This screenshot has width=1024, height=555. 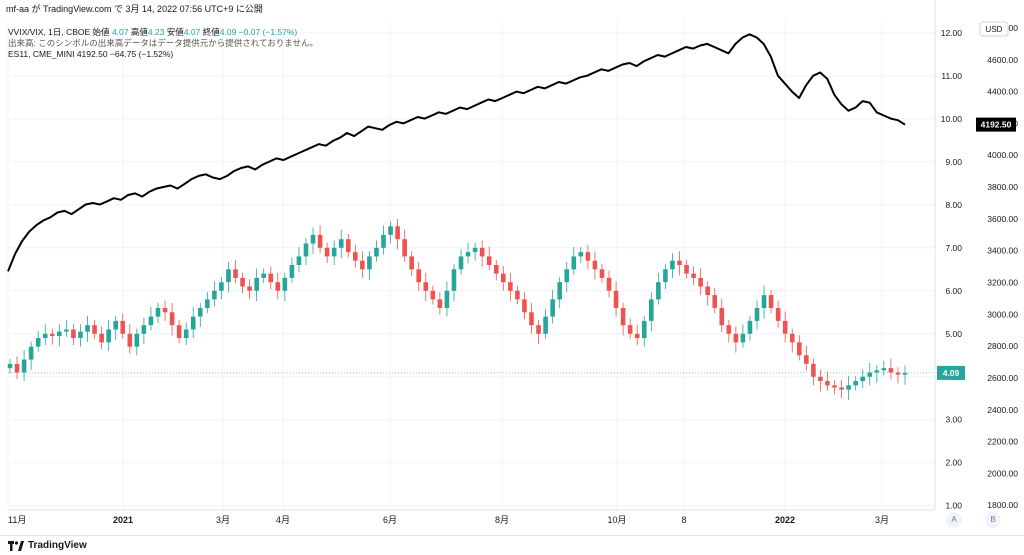 I want to click on x-tick-label: 10月, so click(x=616, y=520).